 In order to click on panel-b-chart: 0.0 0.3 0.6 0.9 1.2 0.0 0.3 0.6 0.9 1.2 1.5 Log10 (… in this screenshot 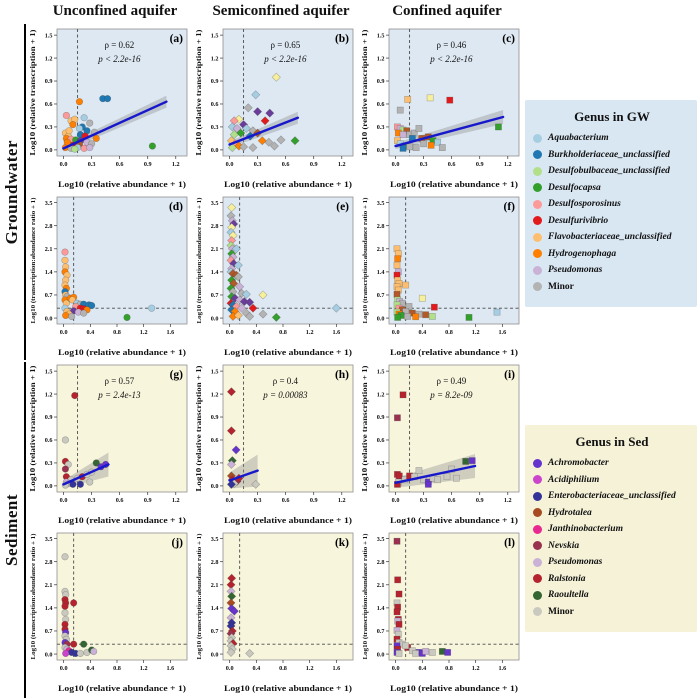, I will do `click(274, 108)`.